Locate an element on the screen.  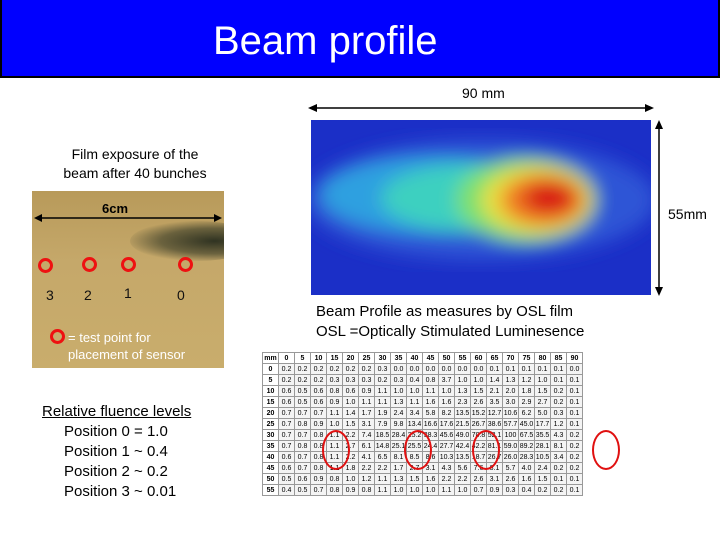
page-title: Beam profile is located at coordinates (325, 41).